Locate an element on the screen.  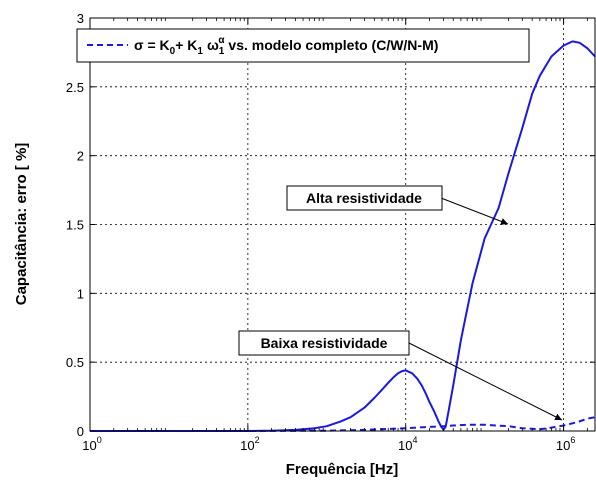
legend-prefix: σ = K is located at coordinates (152, 45).